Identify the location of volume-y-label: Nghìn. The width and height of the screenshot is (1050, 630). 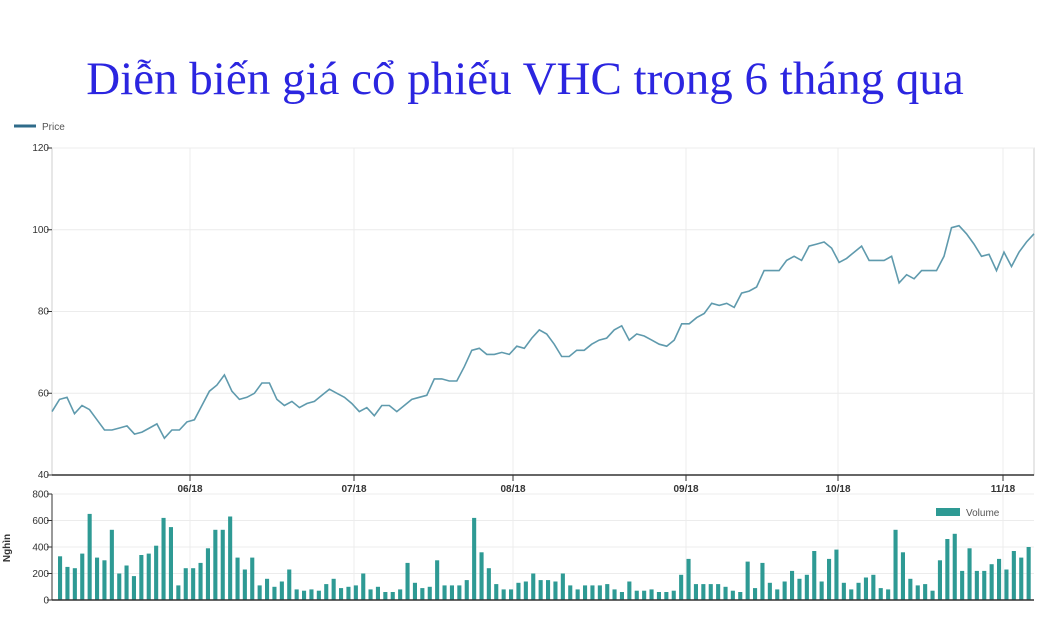
(7, 548).